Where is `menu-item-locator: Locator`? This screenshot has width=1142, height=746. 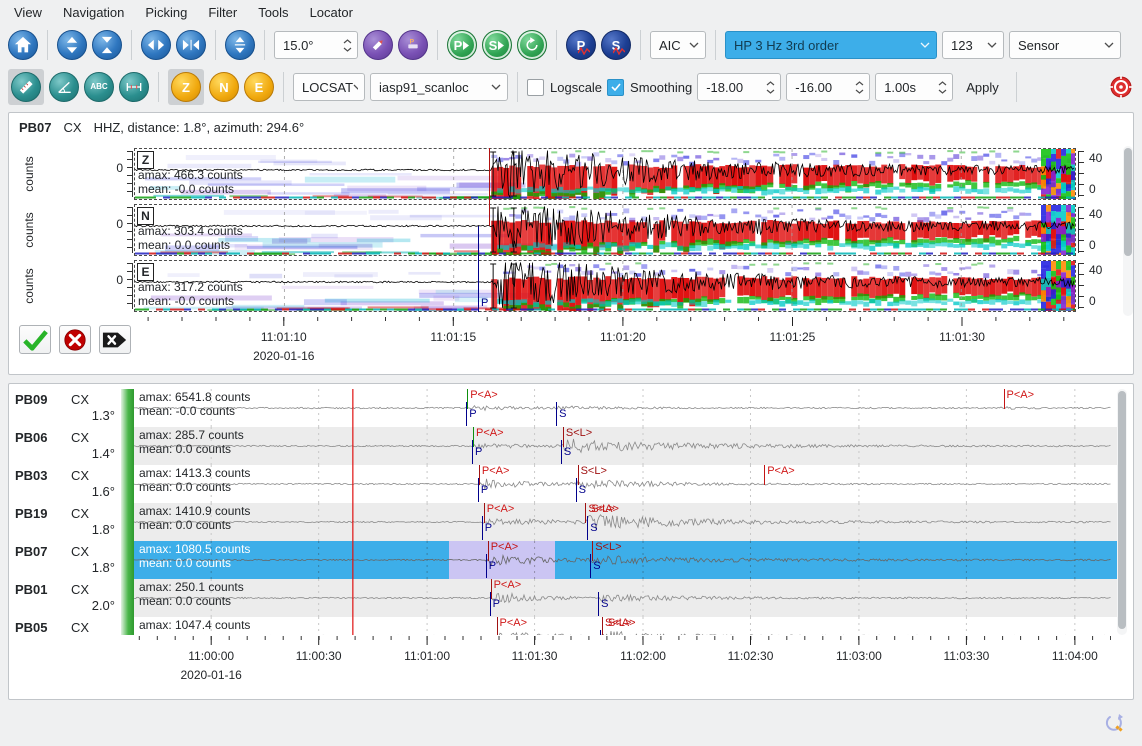 menu-item-locator: Locator is located at coordinates (331, 12).